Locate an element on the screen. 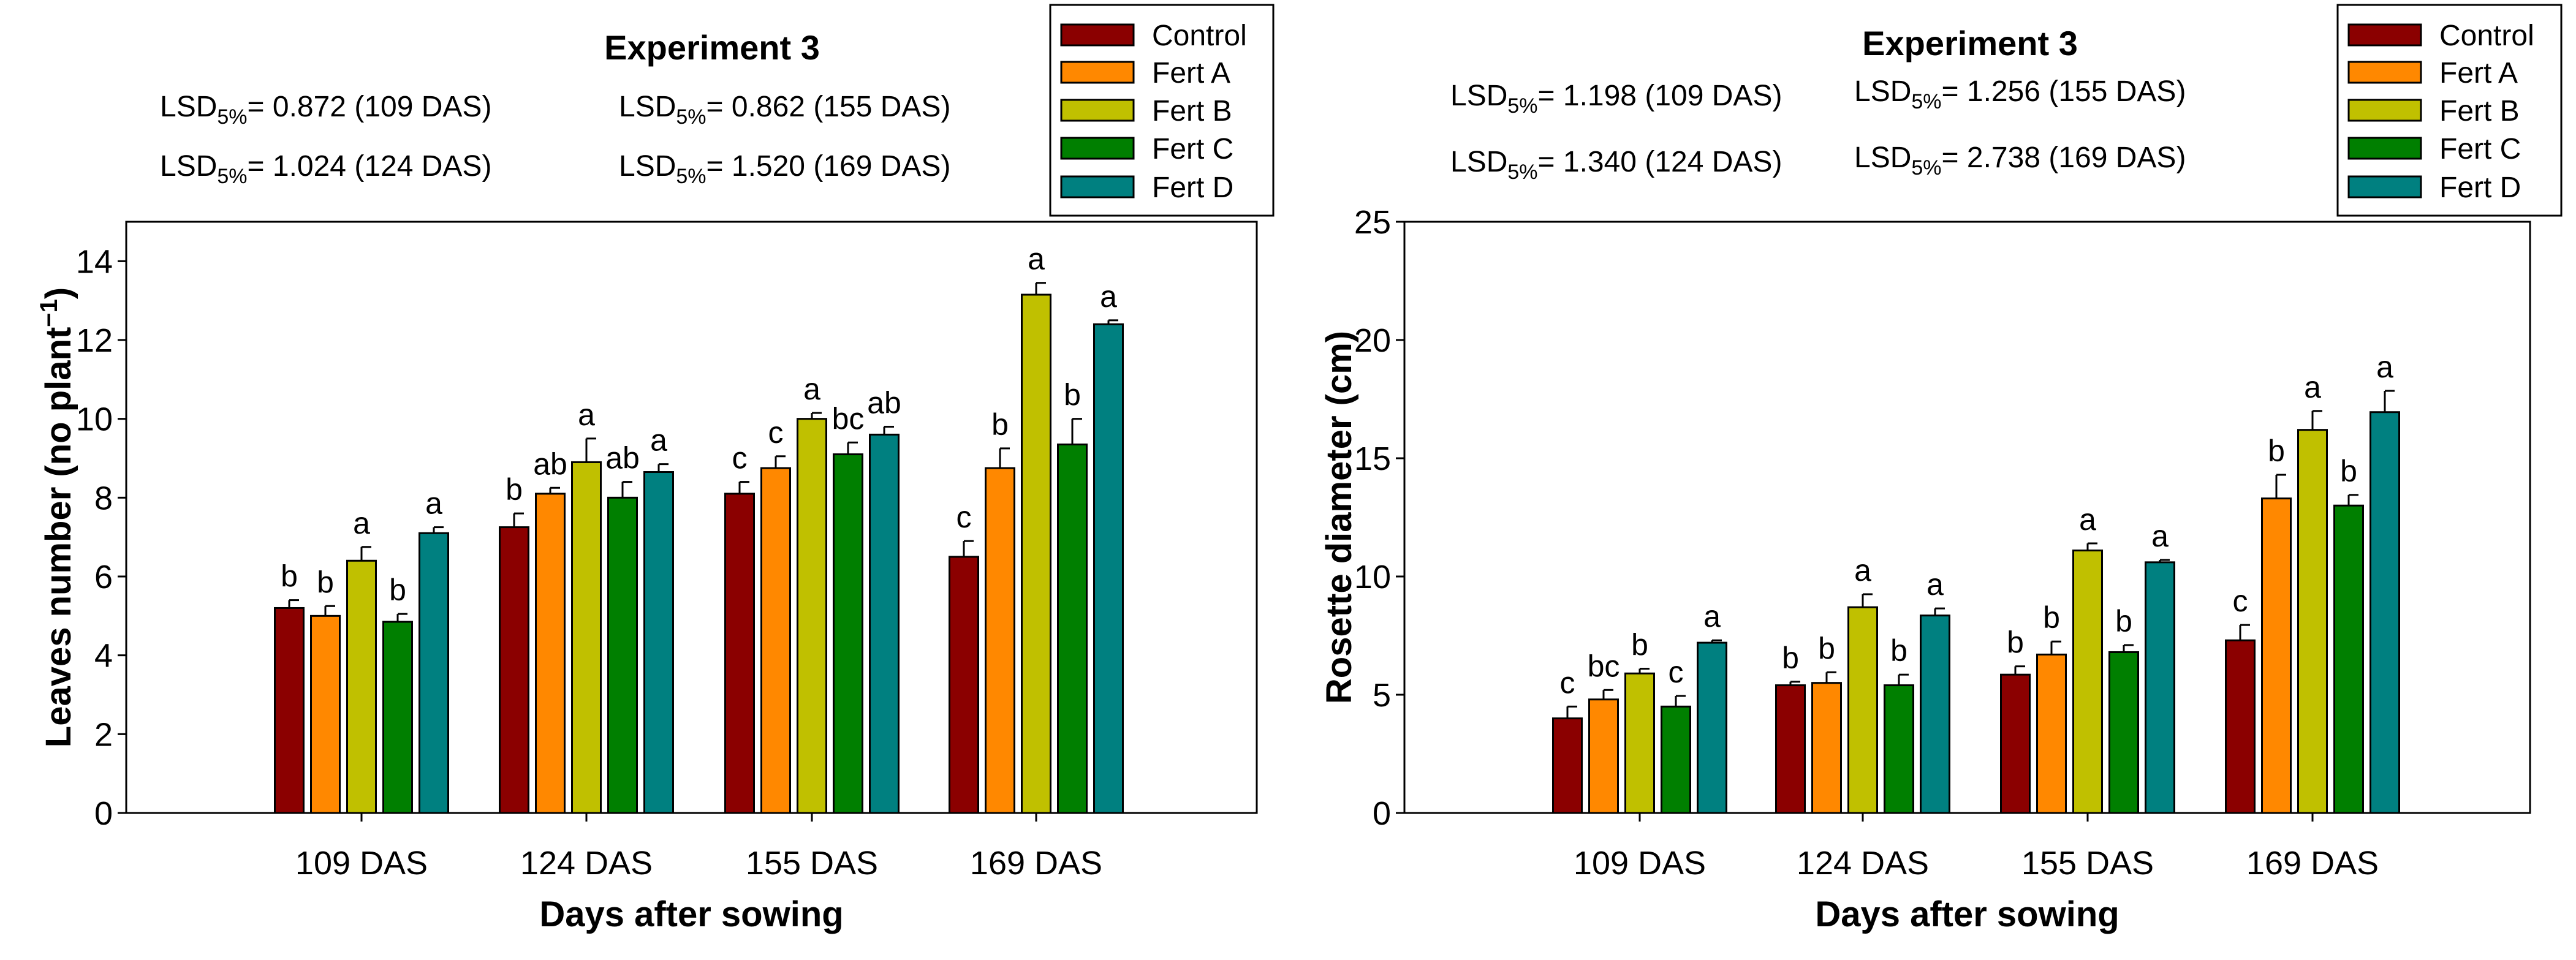  y-tick-label: 15 is located at coordinates (1372, 458).